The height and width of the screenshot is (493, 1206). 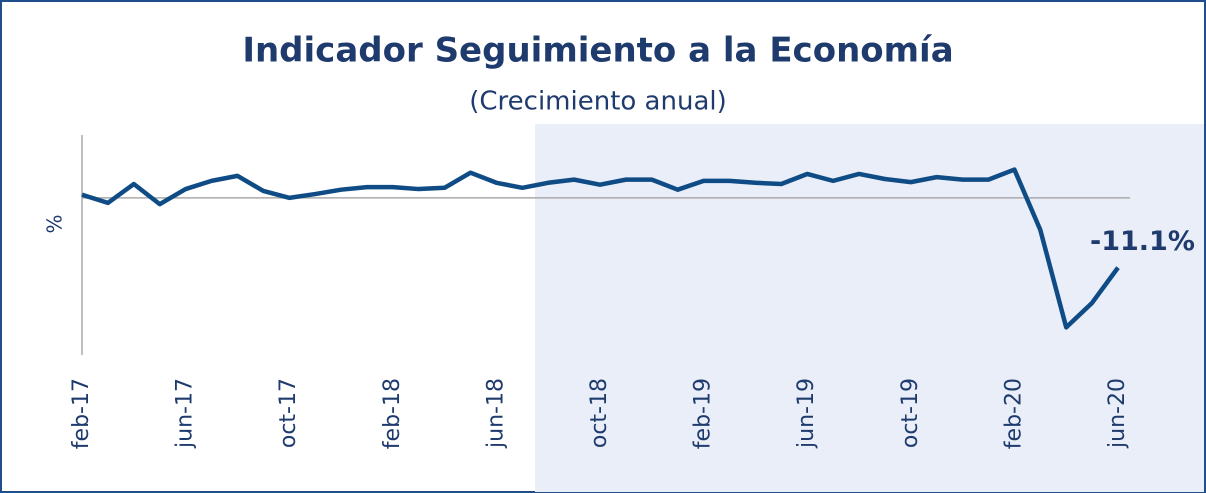 I want to click on x-tick-label: feb-17, so click(x=81, y=413).